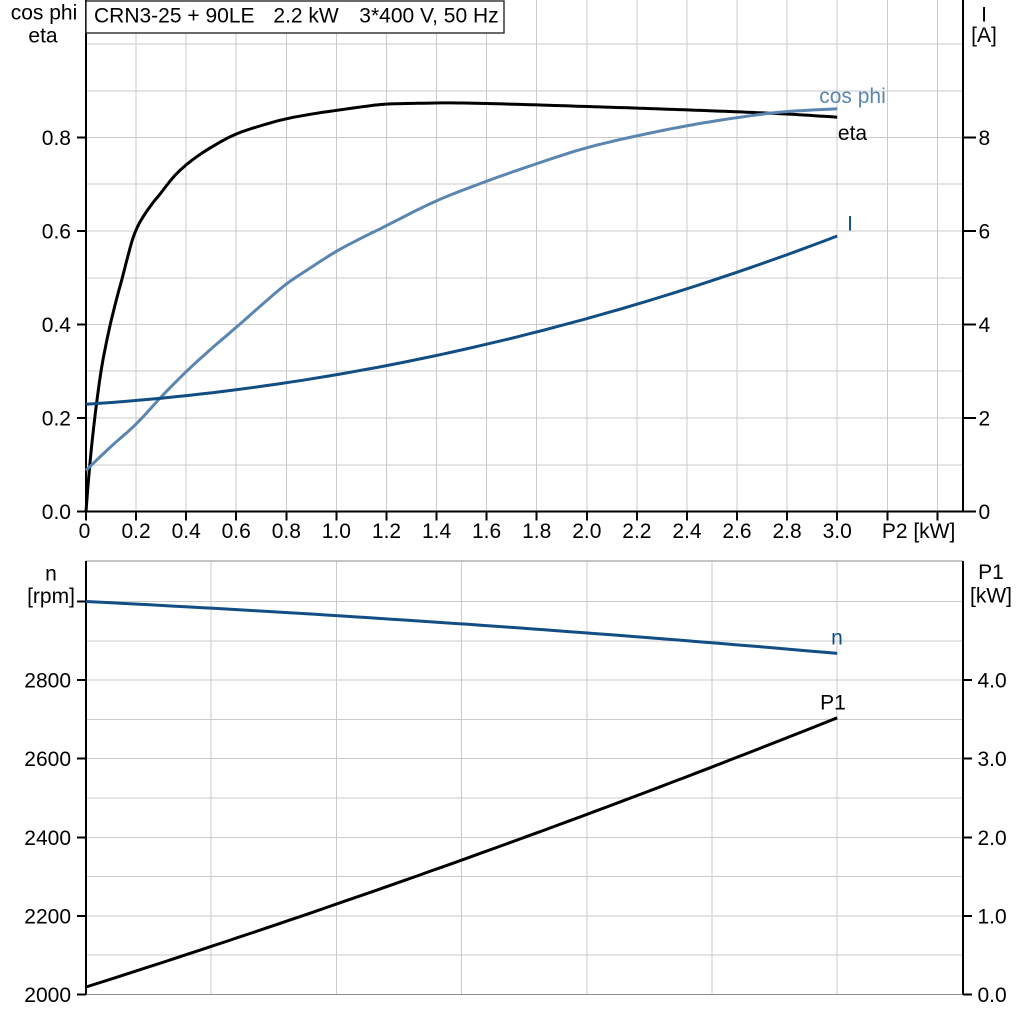 The image size is (1024, 1024). I want to click on svg-text: 2.2 kW, so click(306, 15).